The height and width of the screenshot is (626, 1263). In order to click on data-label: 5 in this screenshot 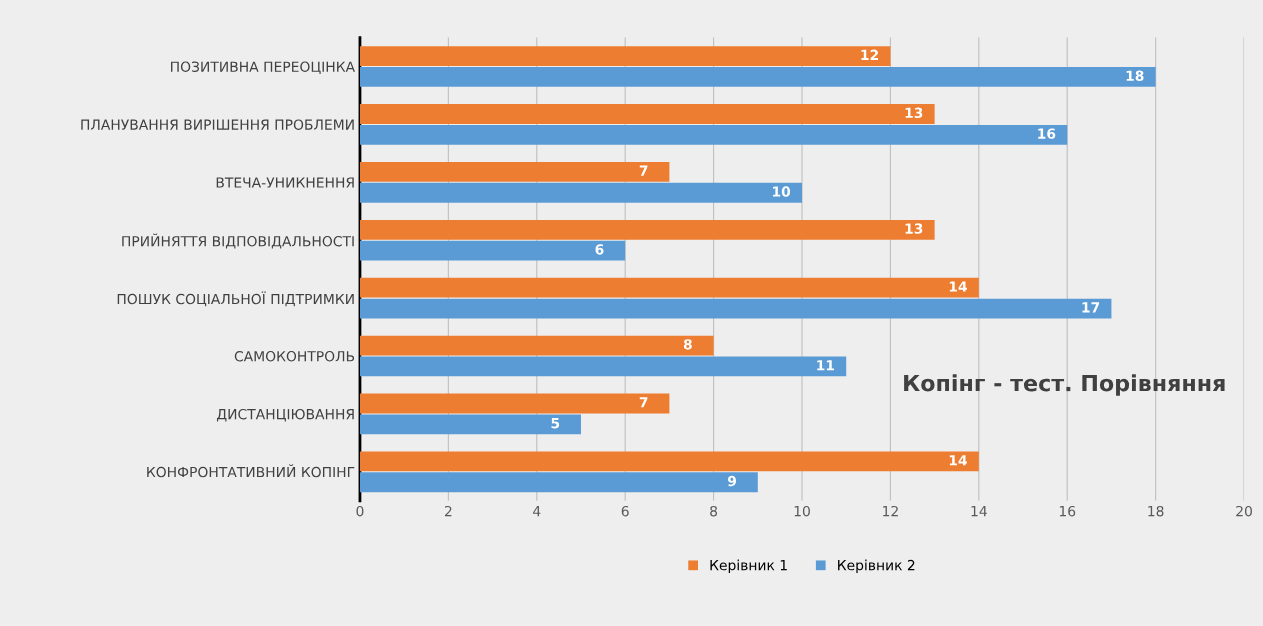, I will do `click(555, 423)`.